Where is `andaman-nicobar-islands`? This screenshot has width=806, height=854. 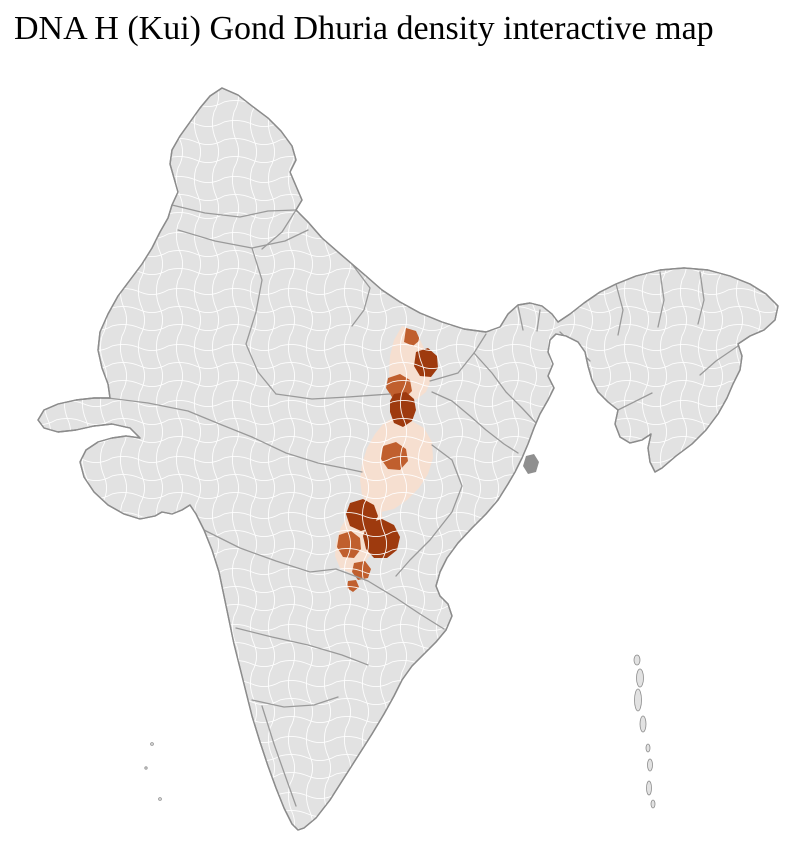 andaman-nicobar-islands is located at coordinates (644, 731).